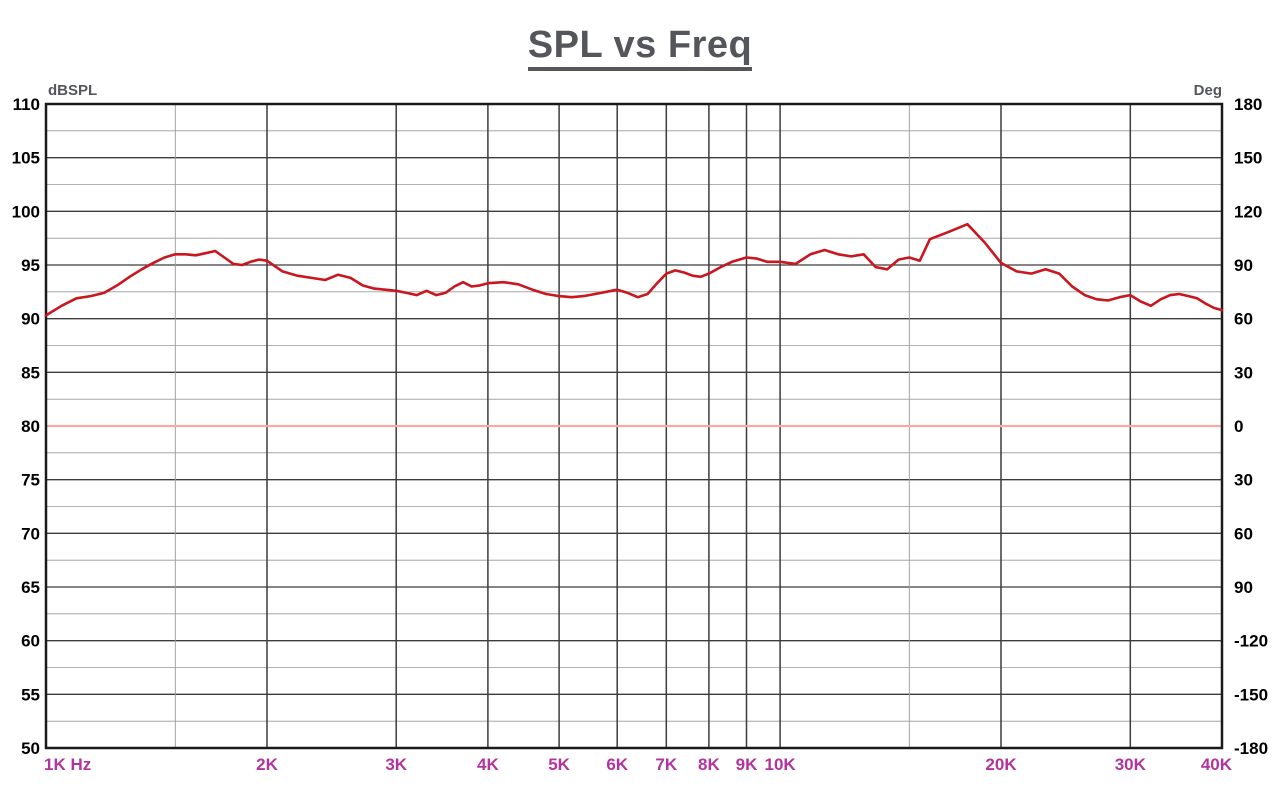  I want to click on left-axis-tick-label: 65, so click(30, 587).